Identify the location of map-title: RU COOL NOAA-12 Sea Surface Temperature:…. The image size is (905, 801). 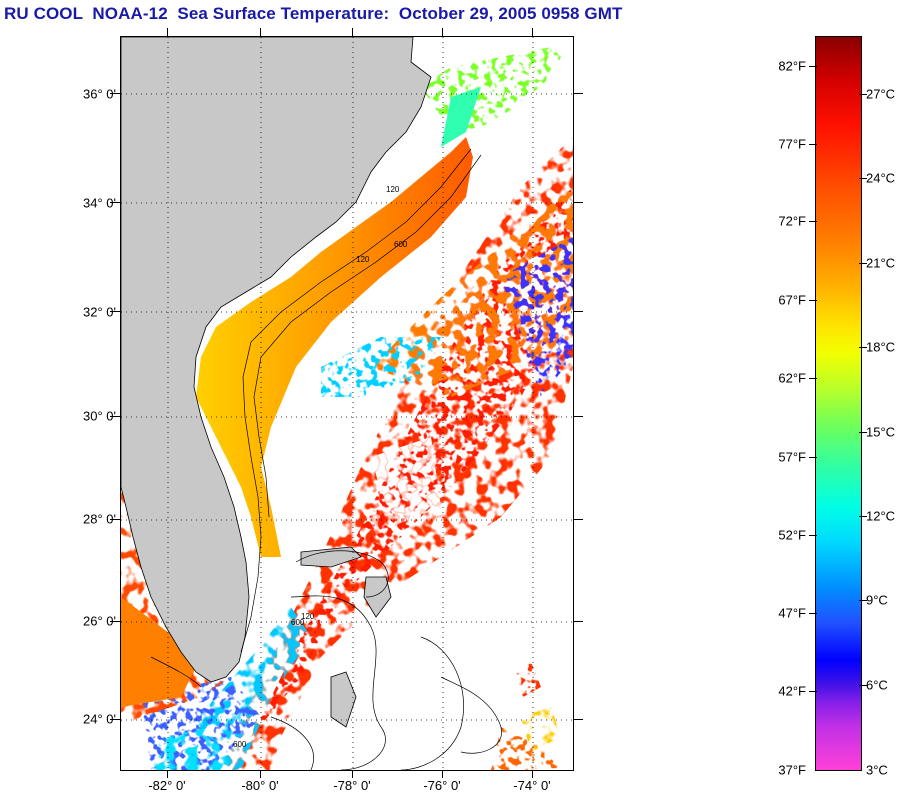
(313, 13).